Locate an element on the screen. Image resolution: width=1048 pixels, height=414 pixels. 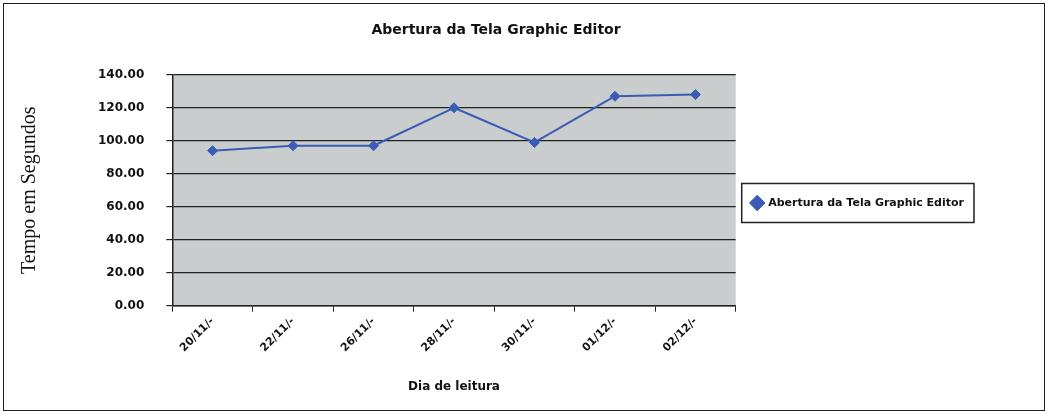
y-tick-label: 120.00 is located at coordinates (121, 106).